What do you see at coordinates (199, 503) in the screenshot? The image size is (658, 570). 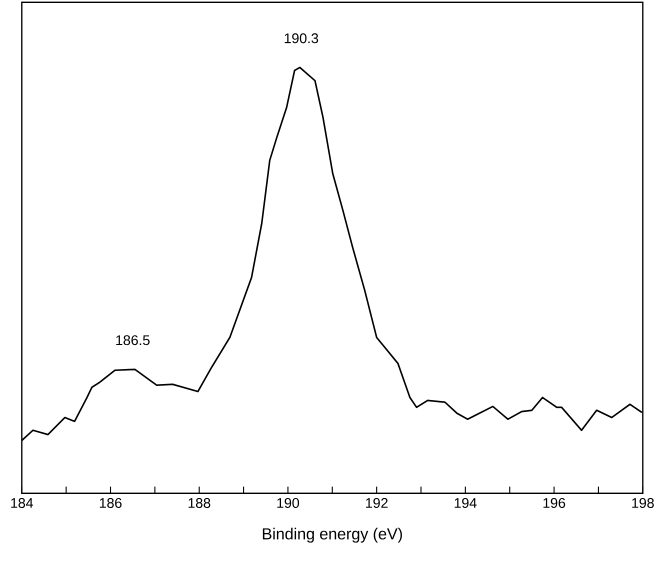 I see `x-tick-label: 188` at bounding box center [199, 503].